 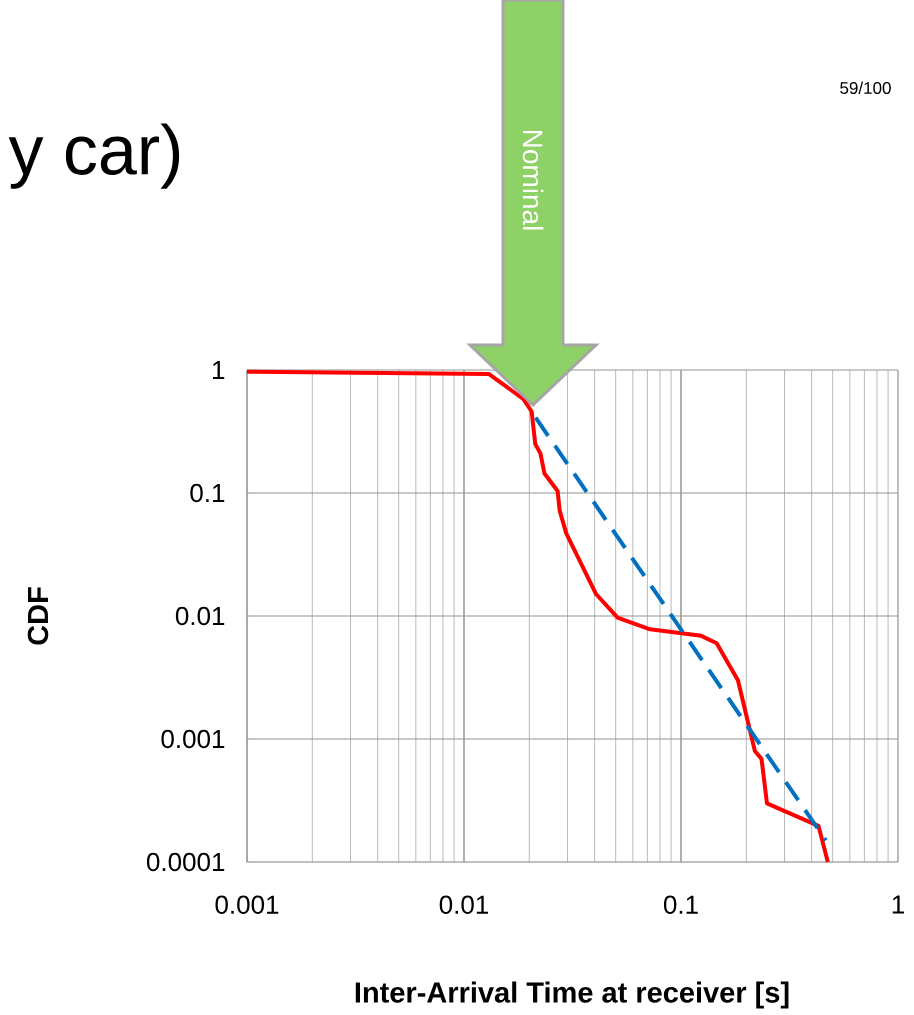 What do you see at coordinates (200, 616) in the screenshot?
I see `y-tick-label: 0.01` at bounding box center [200, 616].